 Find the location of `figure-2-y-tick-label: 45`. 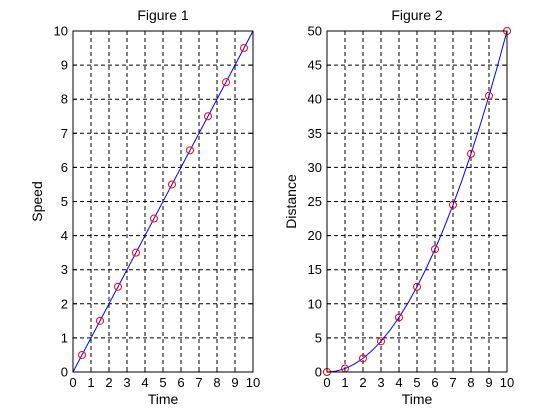

figure-2-y-tick-label: 45 is located at coordinates (315, 65).